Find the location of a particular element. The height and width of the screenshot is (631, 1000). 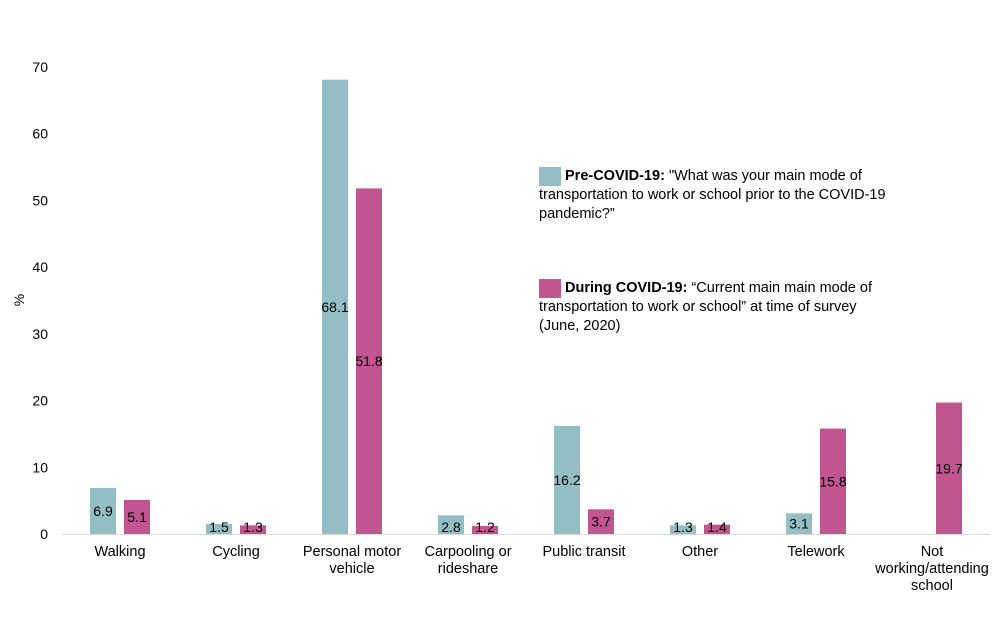

y-tick-label: 10 is located at coordinates (40, 467).